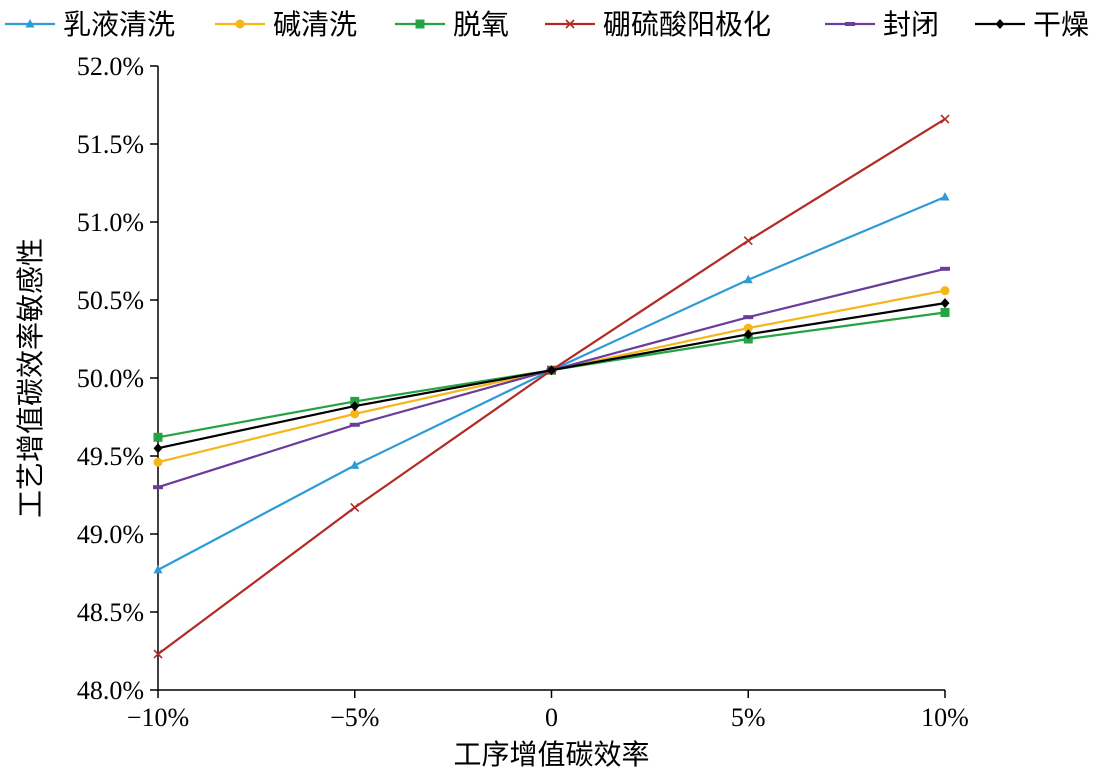  I want to click on legend-item: 乳液清洗, so click(90, 25).